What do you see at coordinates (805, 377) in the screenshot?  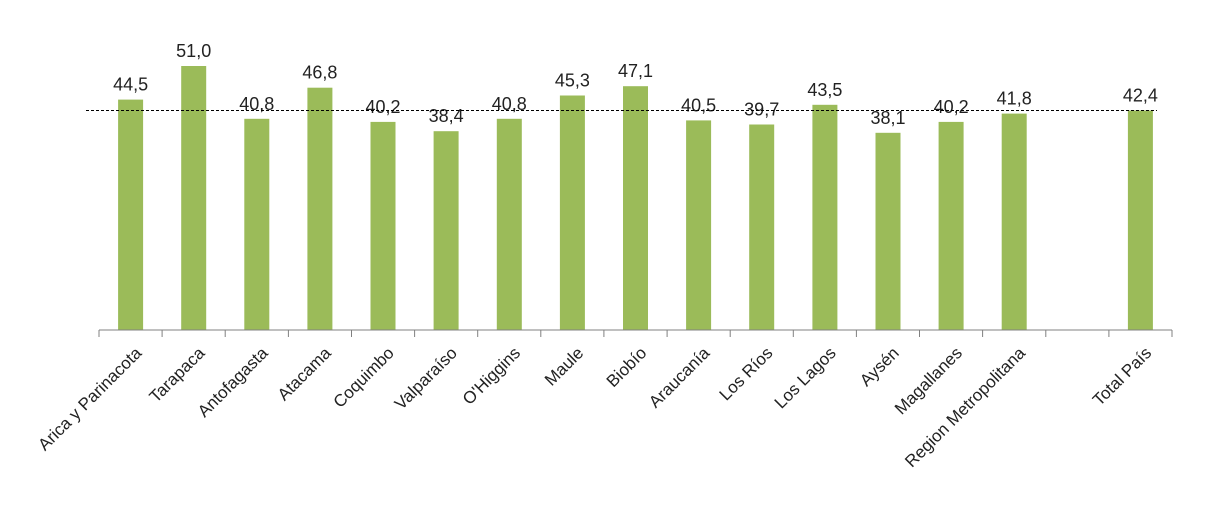 I see `x-tick-label-11: Los Lagos` at bounding box center [805, 377].